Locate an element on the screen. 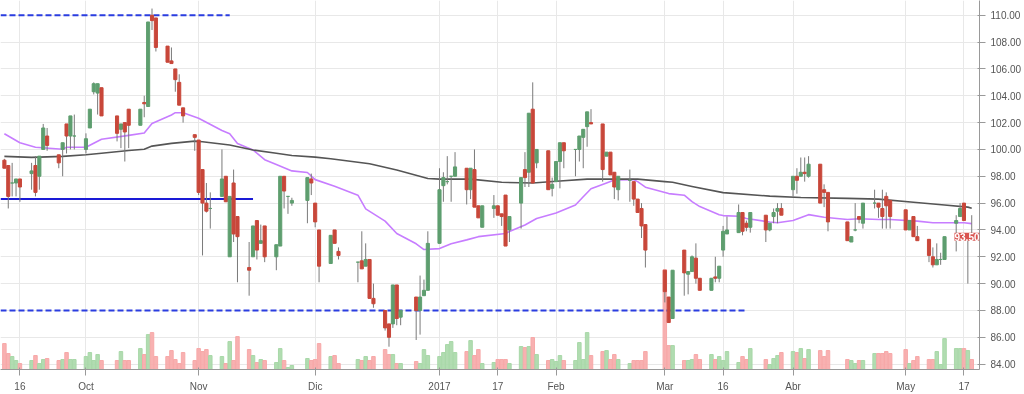 Image resolution: width=1024 pixels, height=394 pixels. y-tick-label: 90.00 is located at coordinates (1003, 284).